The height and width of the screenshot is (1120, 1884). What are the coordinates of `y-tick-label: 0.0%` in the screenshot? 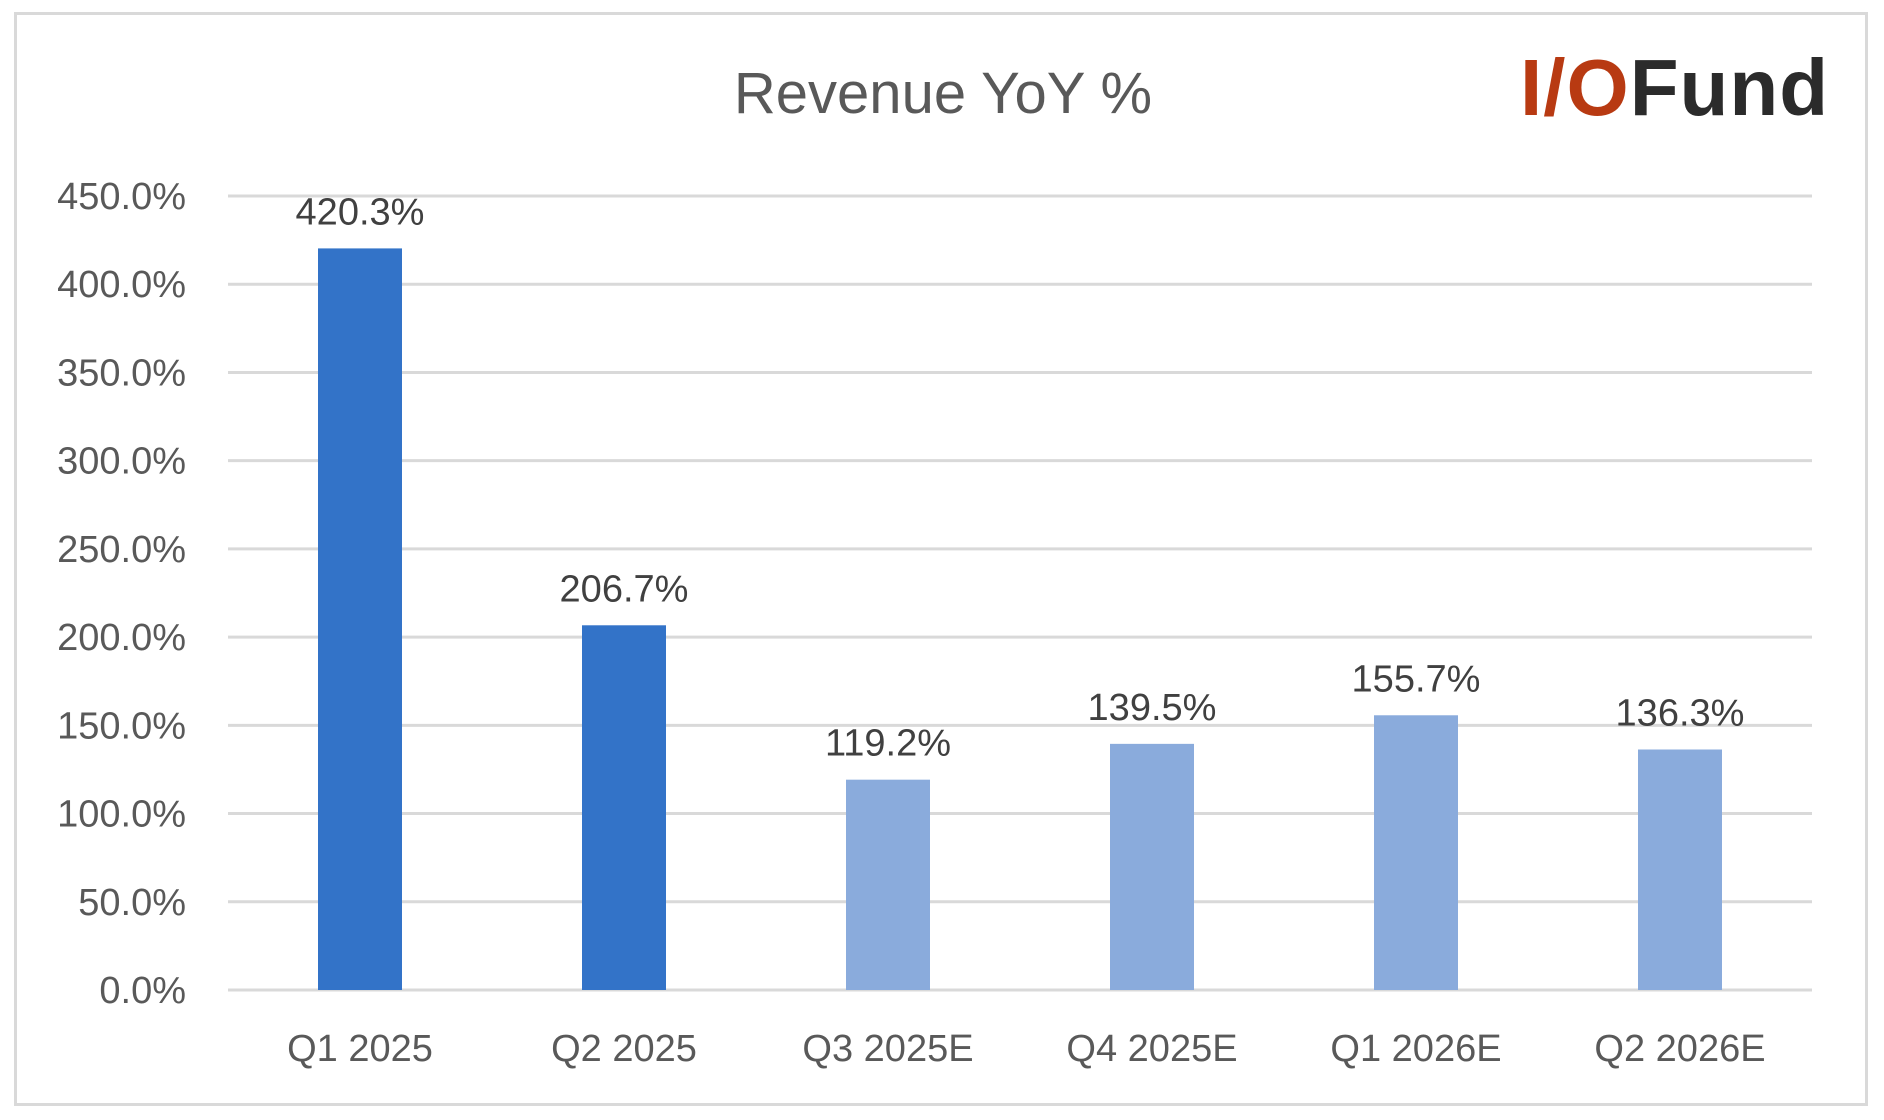 It's located at (142, 991).